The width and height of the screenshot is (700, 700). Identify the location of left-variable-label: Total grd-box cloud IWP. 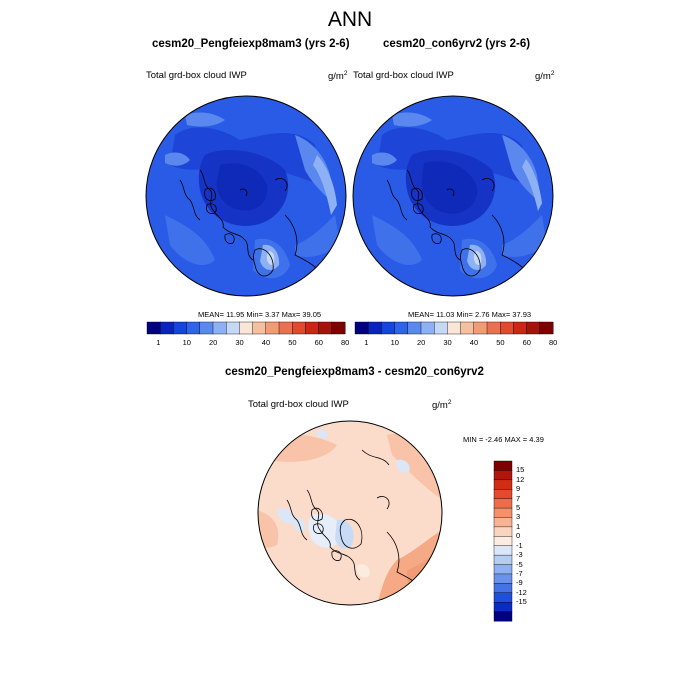
(196, 75).